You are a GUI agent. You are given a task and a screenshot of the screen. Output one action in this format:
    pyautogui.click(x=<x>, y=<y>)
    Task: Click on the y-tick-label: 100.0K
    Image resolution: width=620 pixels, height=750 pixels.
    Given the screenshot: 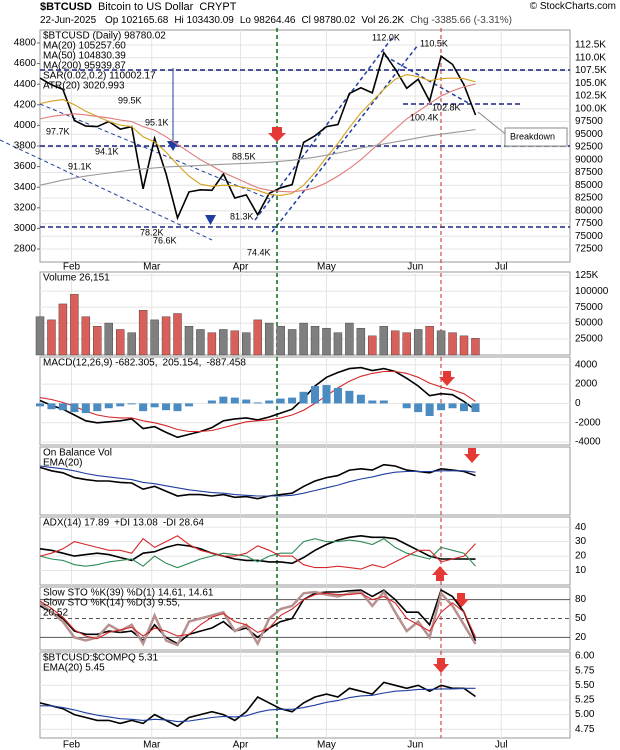 What is the action you would take?
    pyautogui.click(x=591, y=108)
    